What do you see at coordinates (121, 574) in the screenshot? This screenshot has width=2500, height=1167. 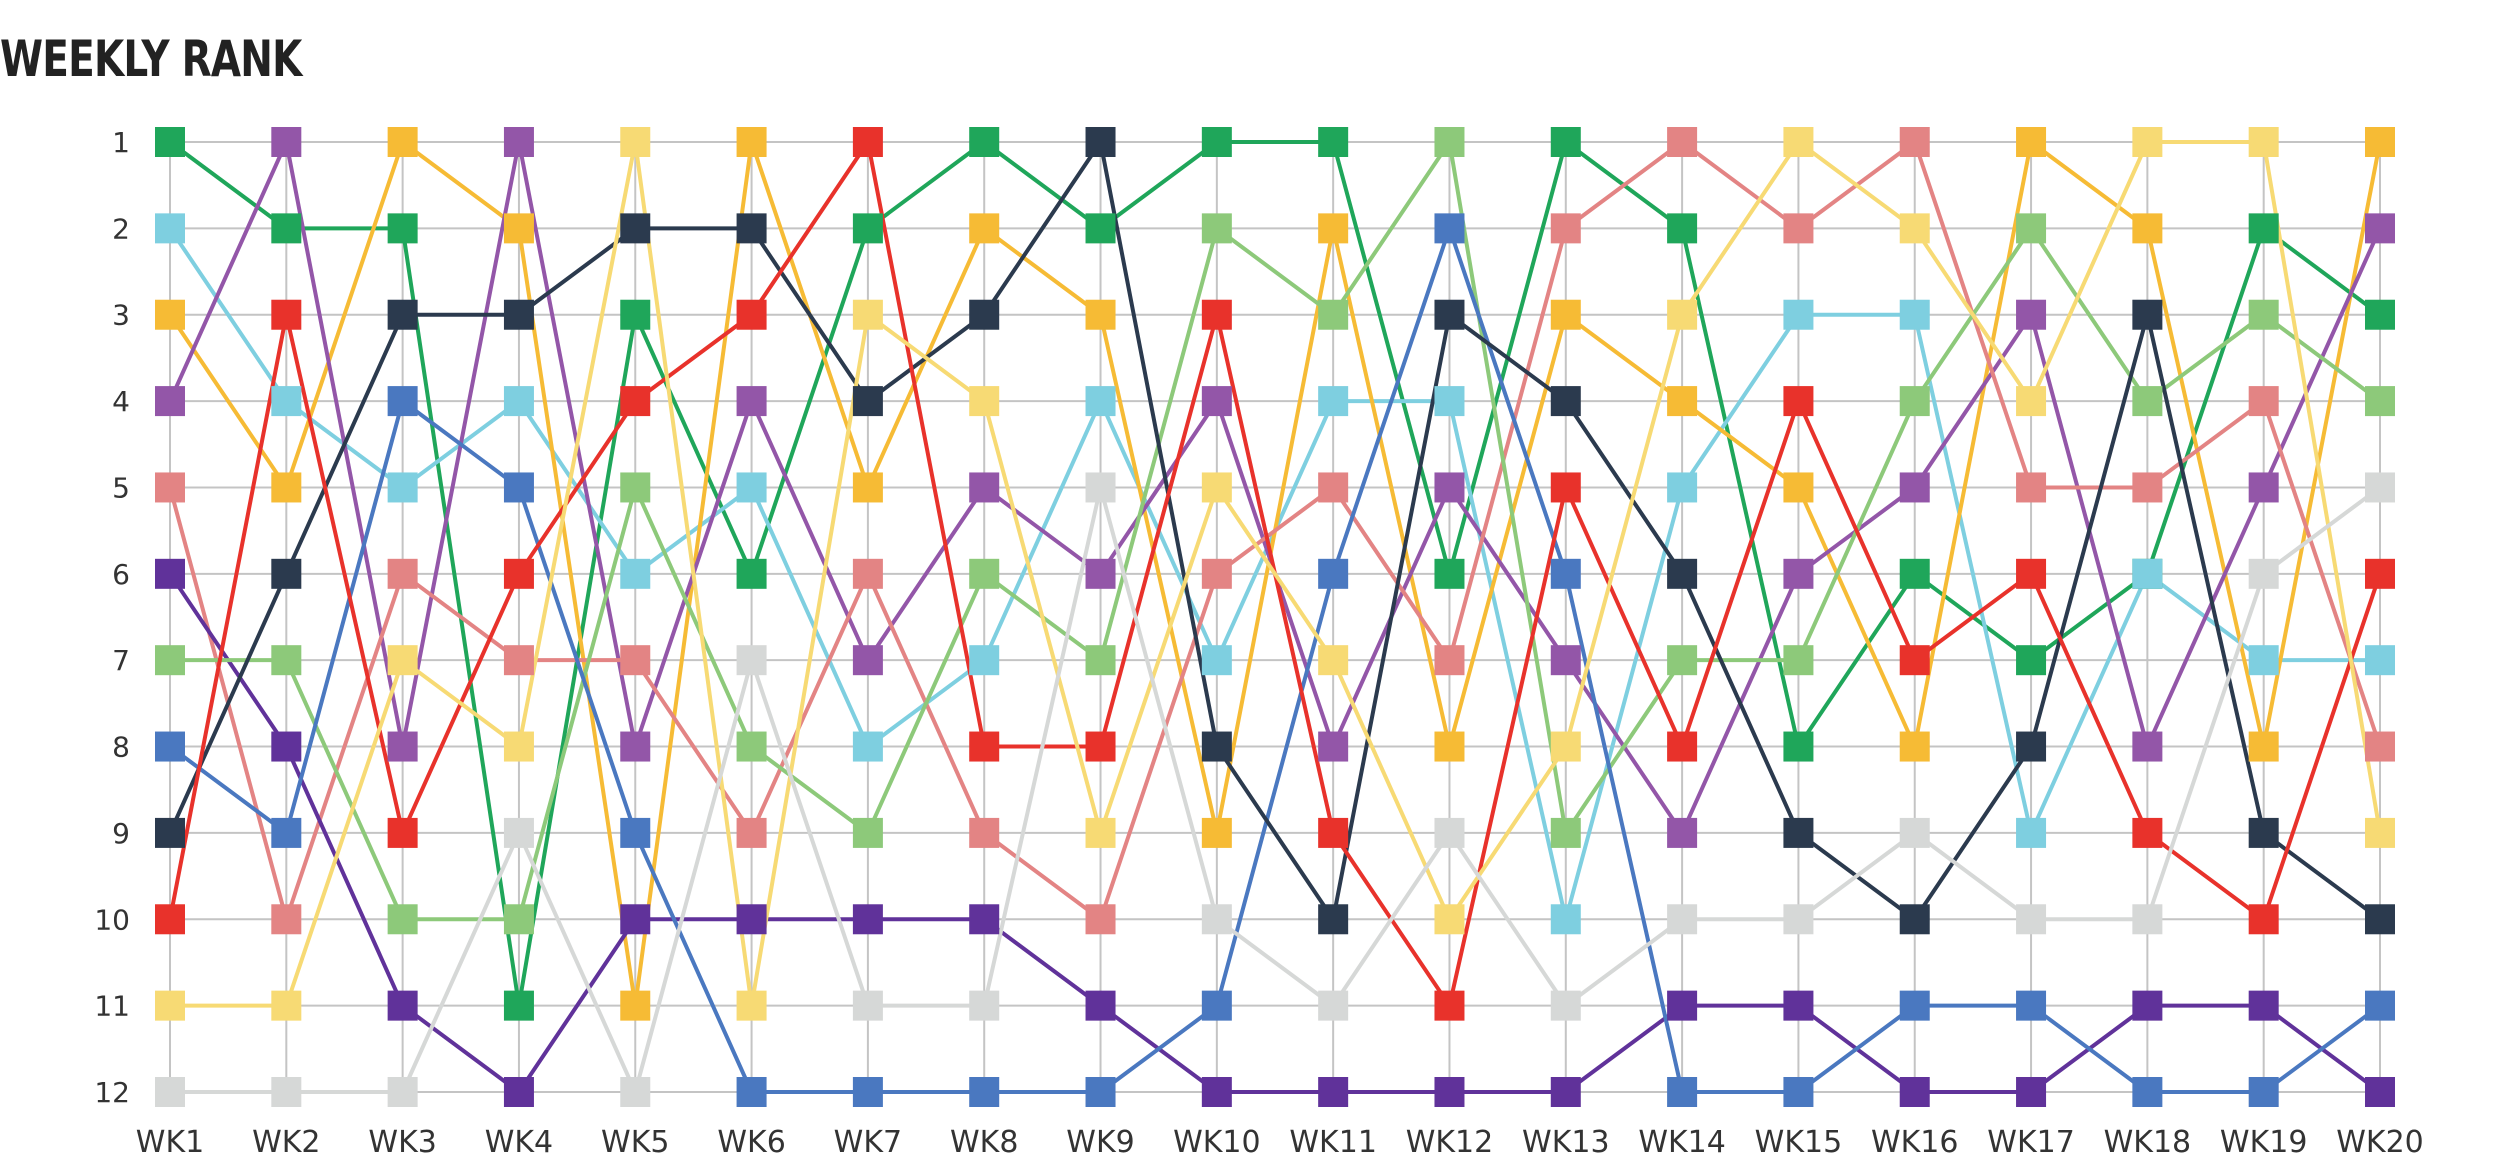 I see `y-tick-label: 6` at bounding box center [121, 574].